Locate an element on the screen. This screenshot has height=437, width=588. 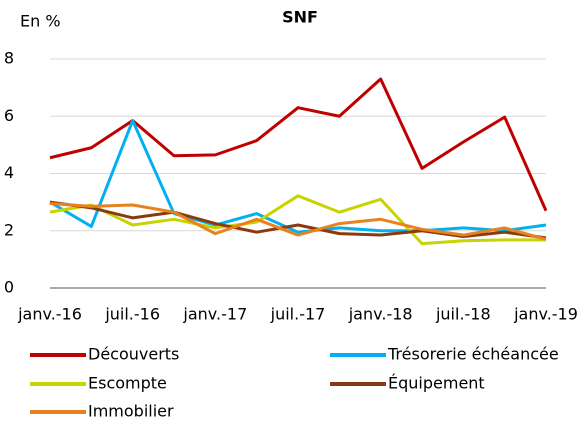
x-tick-label: janv.-17 is located at coordinates (214, 314).